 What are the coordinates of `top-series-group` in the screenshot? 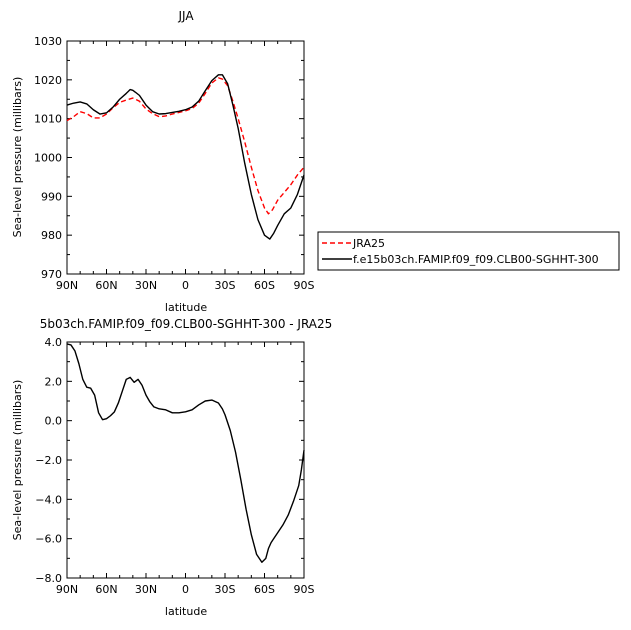 It's located at (185, 157).